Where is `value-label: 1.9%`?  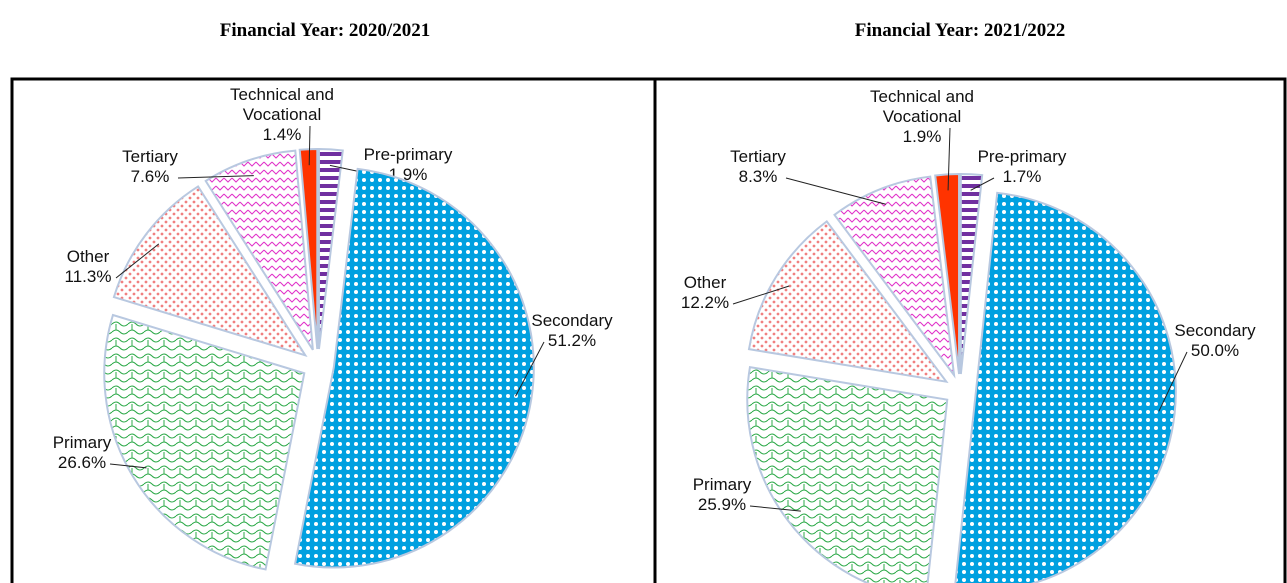 value-label: 1.9% is located at coordinates (922, 136).